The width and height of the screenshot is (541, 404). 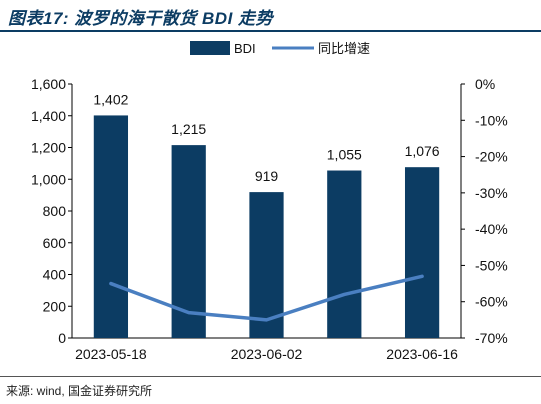 What do you see at coordinates (55, 243) in the screenshot?
I see `left-tick-label: 600` at bounding box center [55, 243].